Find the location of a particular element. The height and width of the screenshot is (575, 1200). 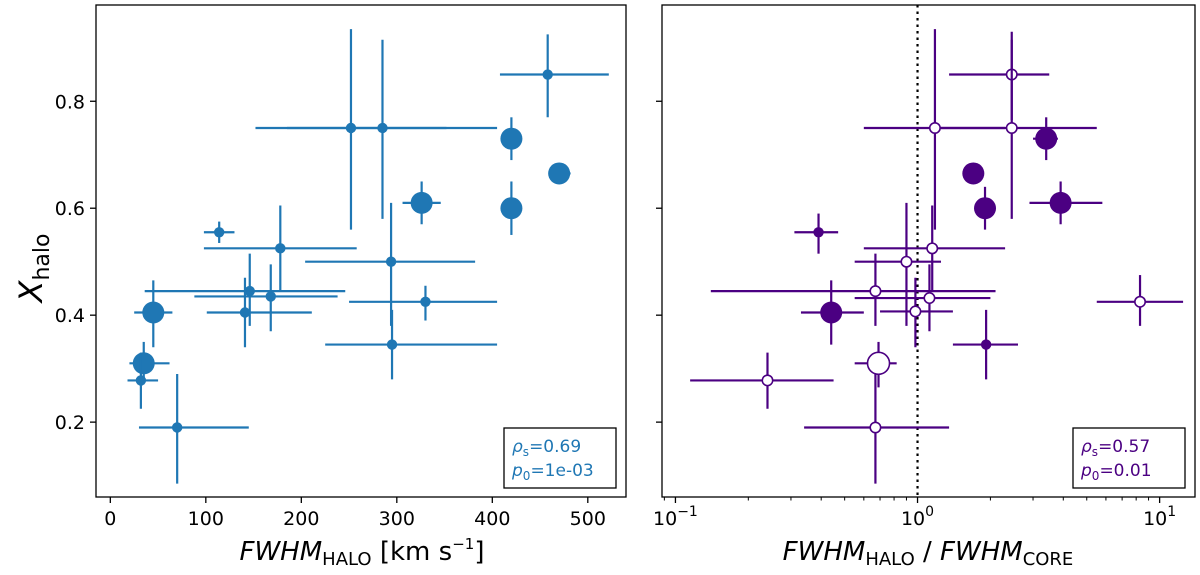

left-ytick-label-3: 0.6 is located at coordinates (70, 209).